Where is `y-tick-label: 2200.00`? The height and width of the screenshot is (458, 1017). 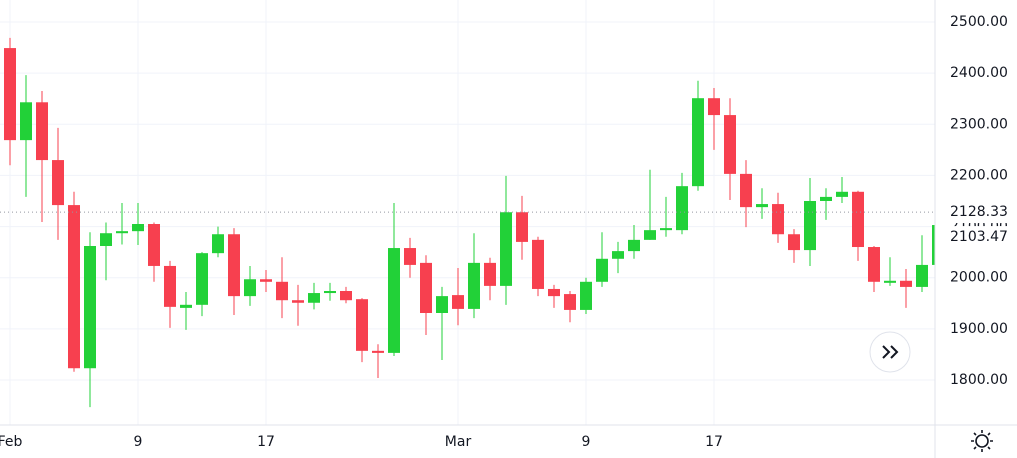
y-tick-label: 2200.00 is located at coordinates (979, 175).